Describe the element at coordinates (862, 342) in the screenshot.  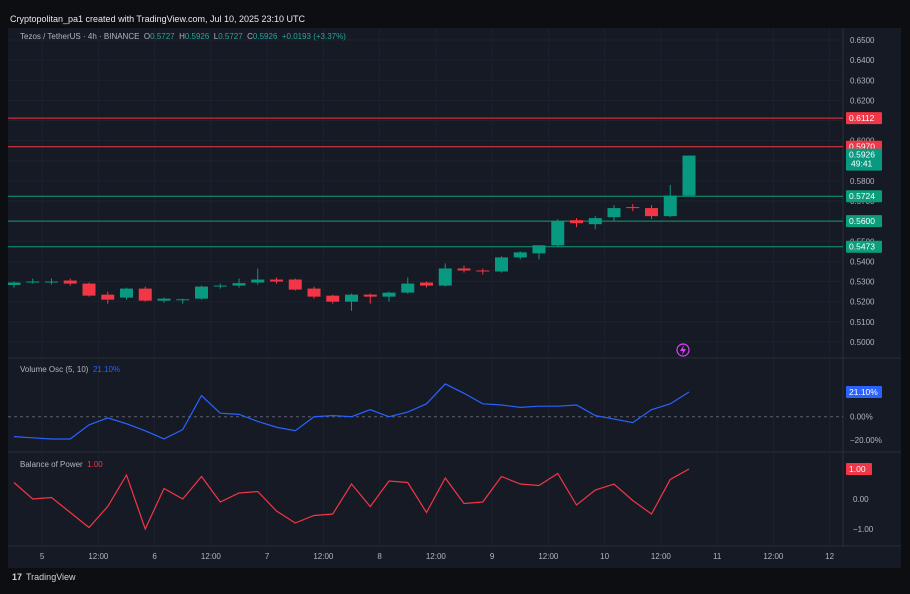
I see `price-tick-label: 0.5000` at that location.